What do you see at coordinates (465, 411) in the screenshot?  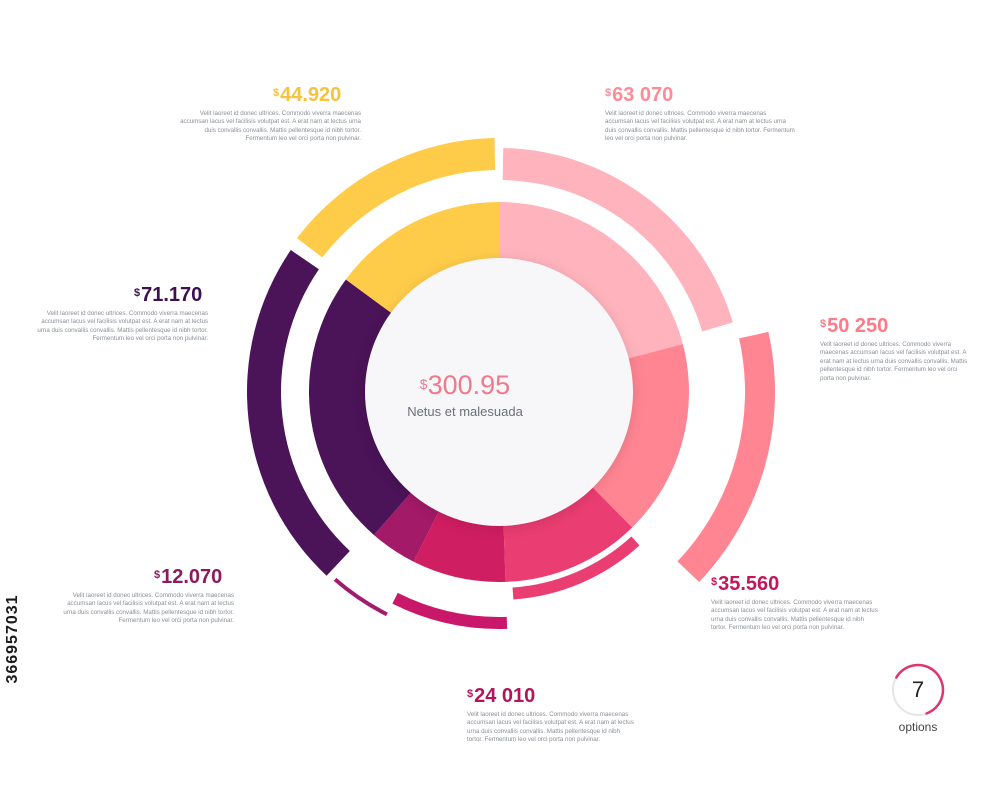 I see `total-caption: Netus et malesuada` at bounding box center [465, 411].